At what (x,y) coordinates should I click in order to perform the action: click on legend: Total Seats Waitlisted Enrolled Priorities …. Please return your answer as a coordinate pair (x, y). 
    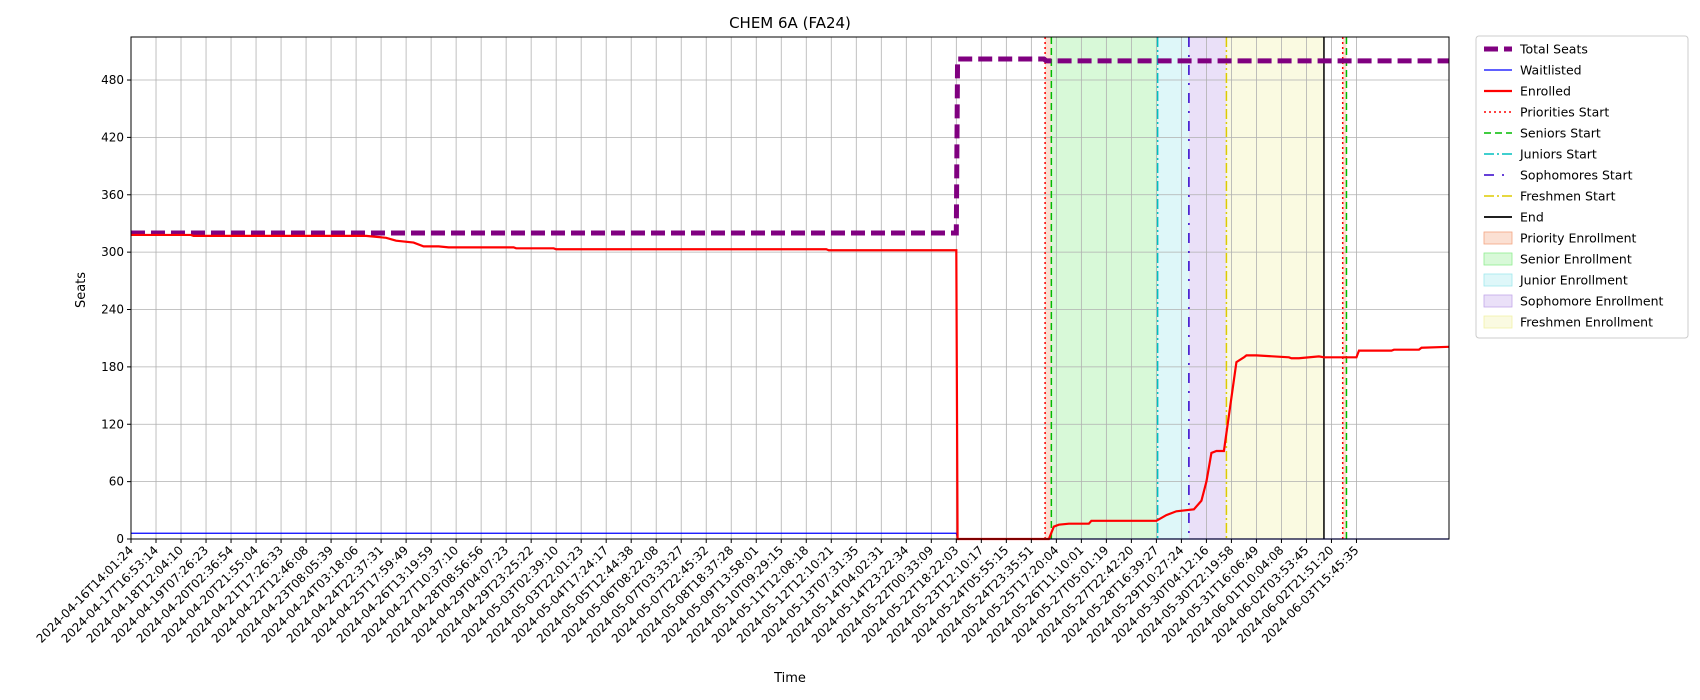
    Looking at the image, I should click on (1582, 187).